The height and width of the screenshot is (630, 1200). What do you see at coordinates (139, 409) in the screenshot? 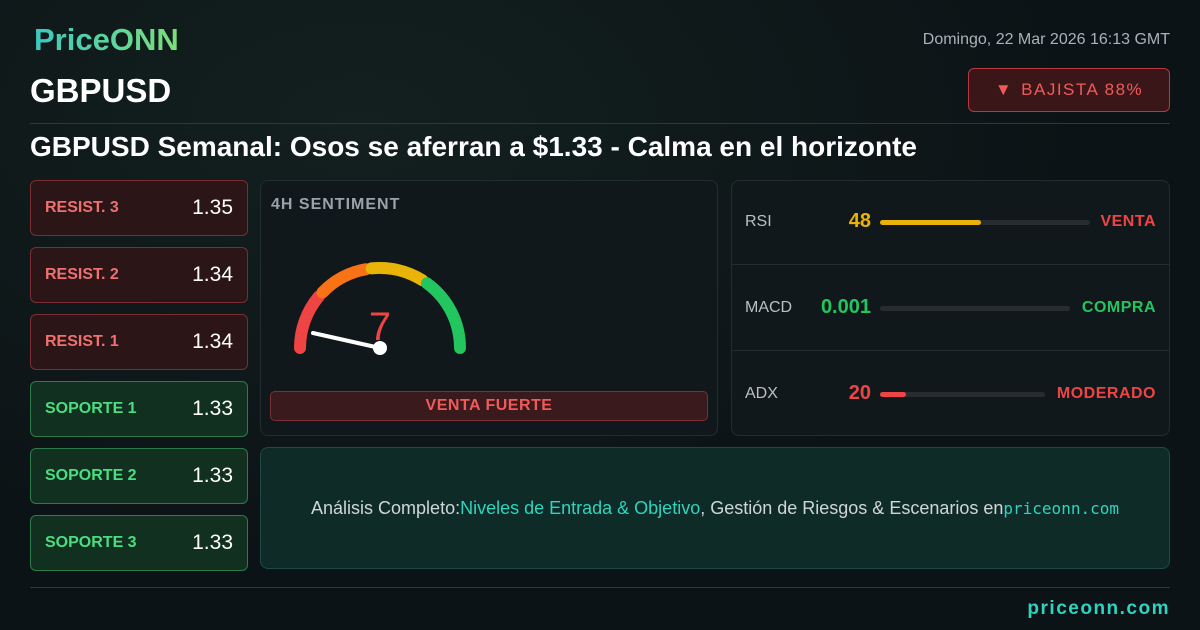
I see `level-box: SOPORTE 1 1.33` at bounding box center [139, 409].